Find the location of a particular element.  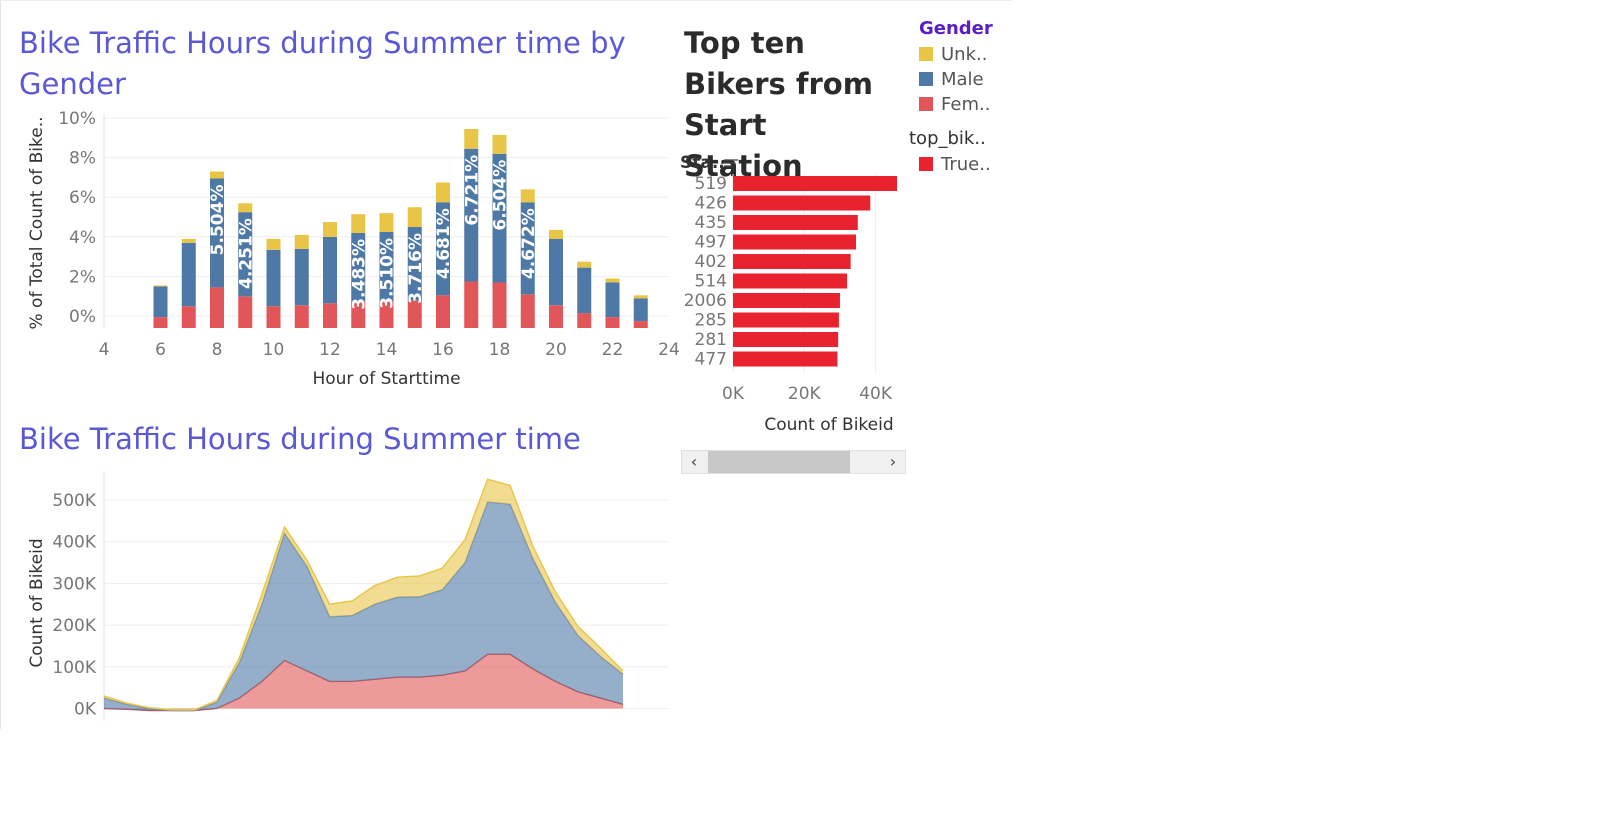

scroll-right-icon: › is located at coordinates (893, 461).